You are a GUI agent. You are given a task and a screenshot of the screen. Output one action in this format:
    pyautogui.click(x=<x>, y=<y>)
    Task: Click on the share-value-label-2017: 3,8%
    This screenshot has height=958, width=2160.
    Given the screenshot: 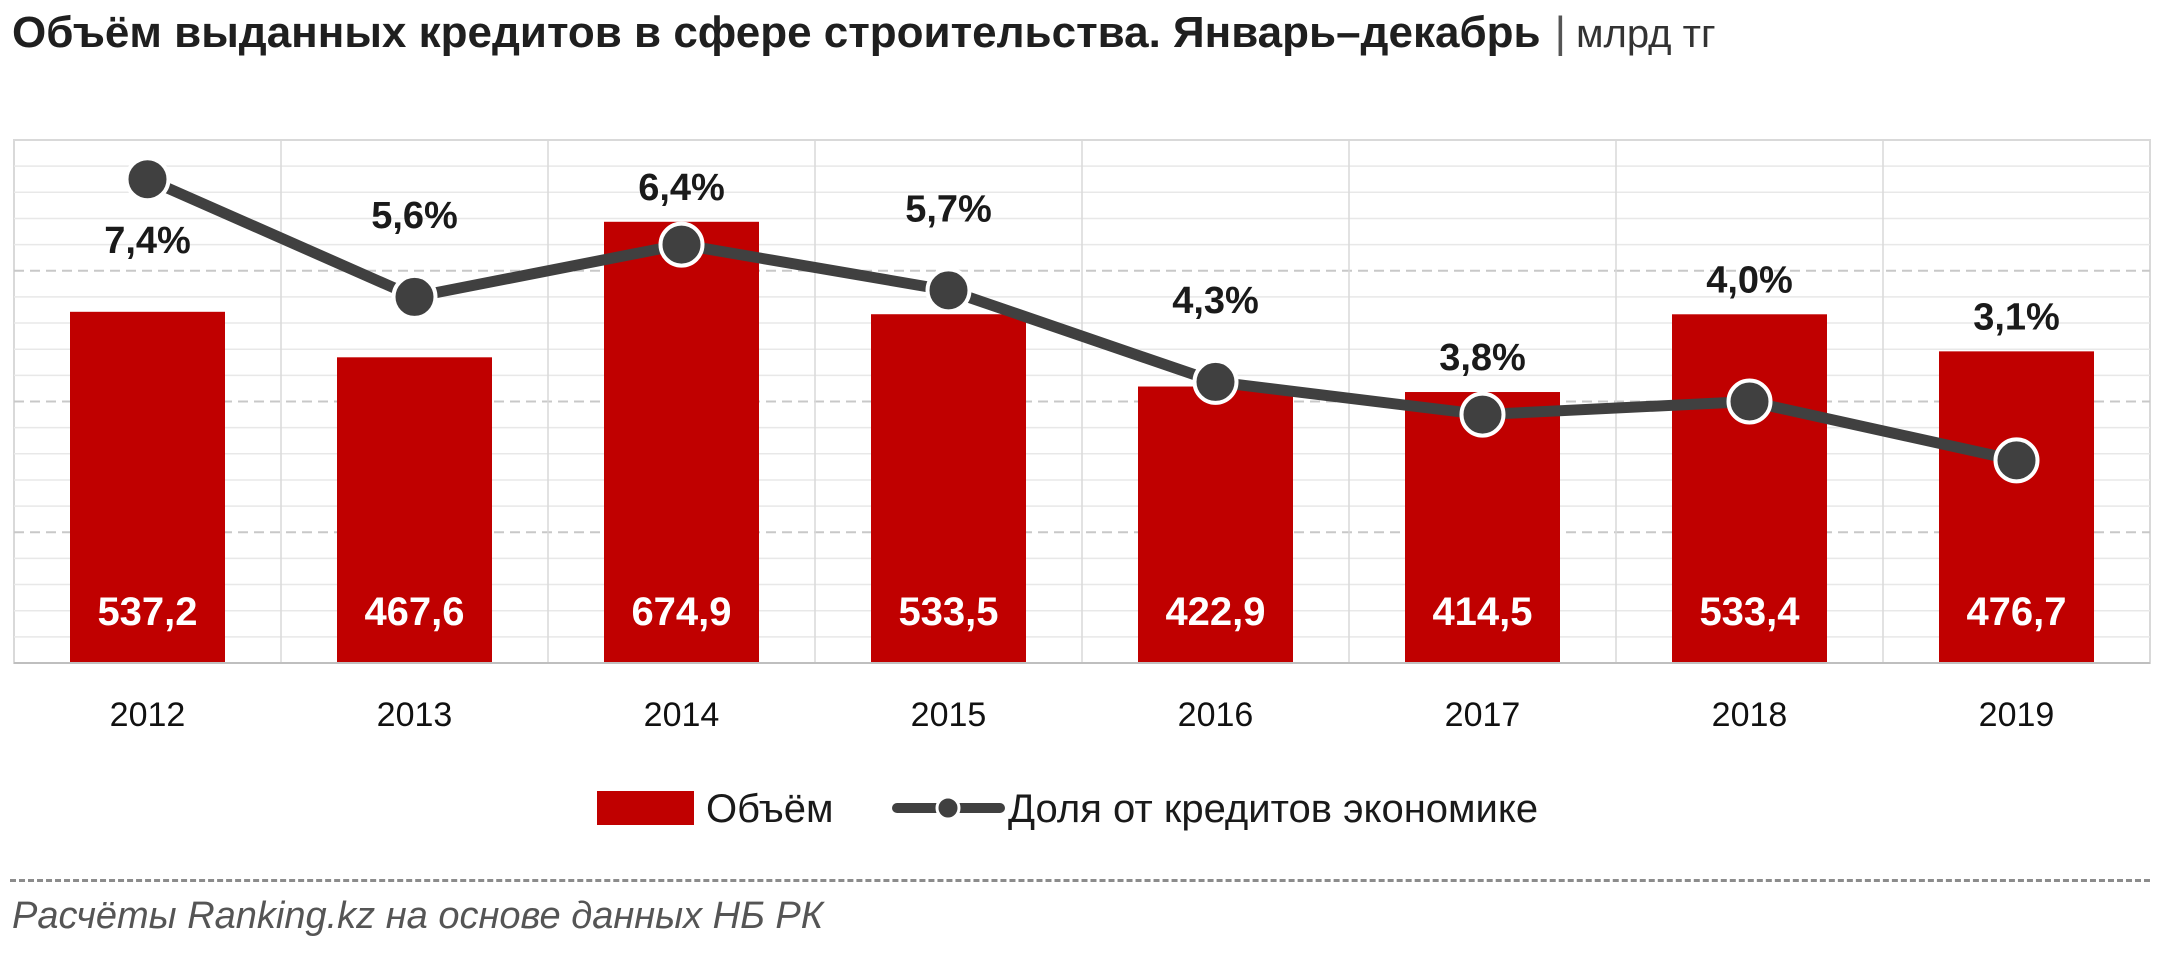 What is the action you would take?
    pyautogui.click(x=1482, y=358)
    